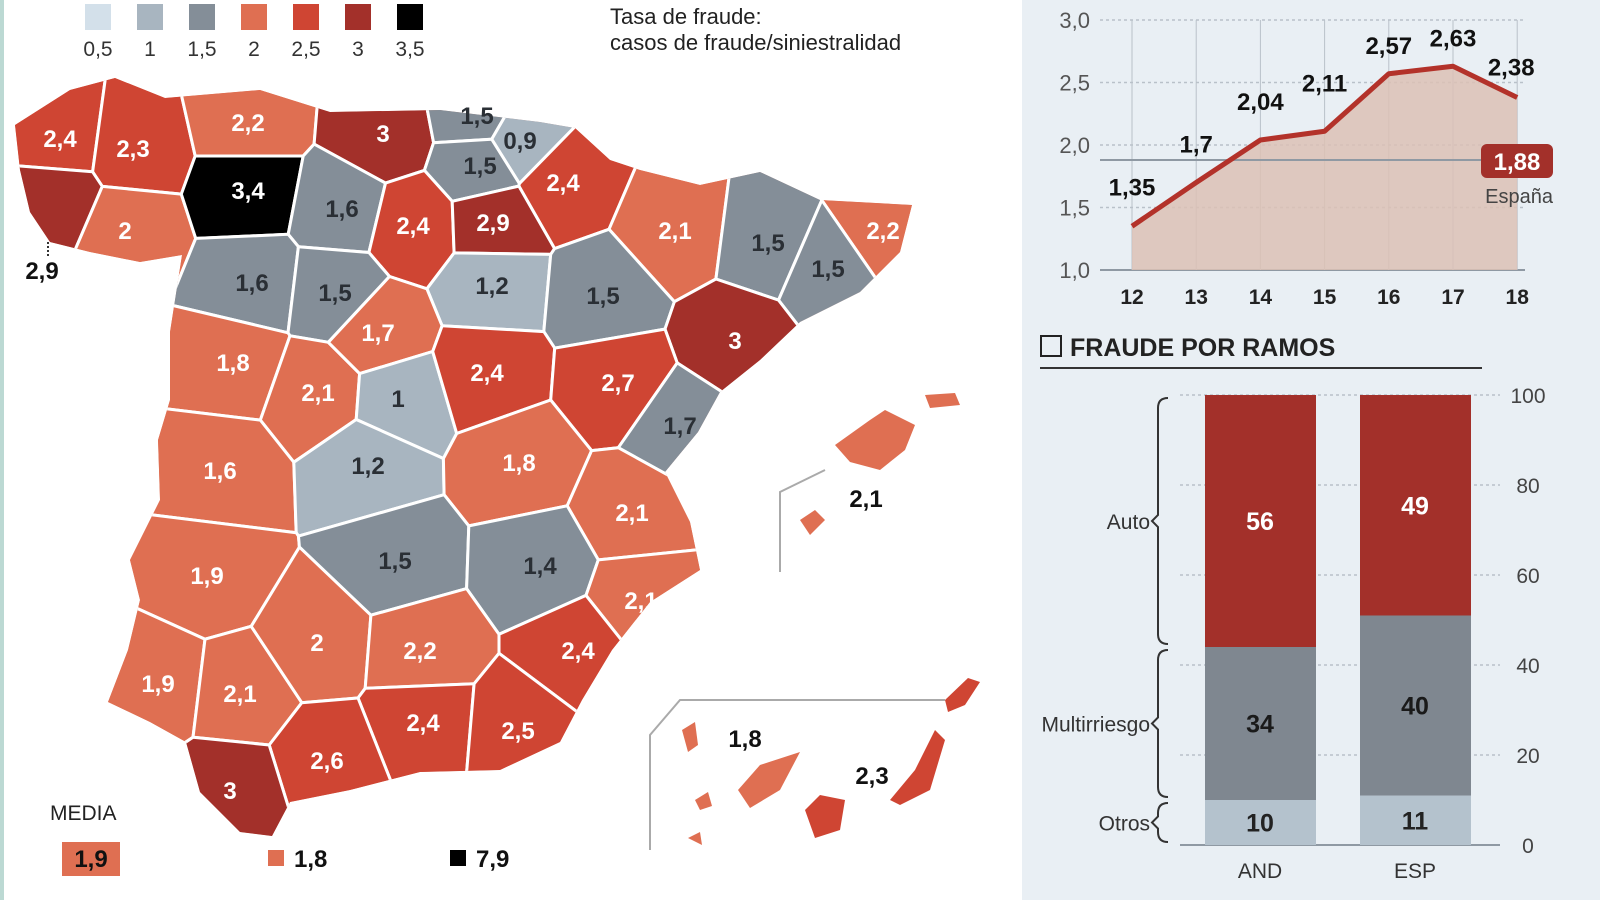 The height and width of the screenshot is (900, 1600). Describe the element at coordinates (875, 440) in the screenshot. I see `island-mallorca` at that location.